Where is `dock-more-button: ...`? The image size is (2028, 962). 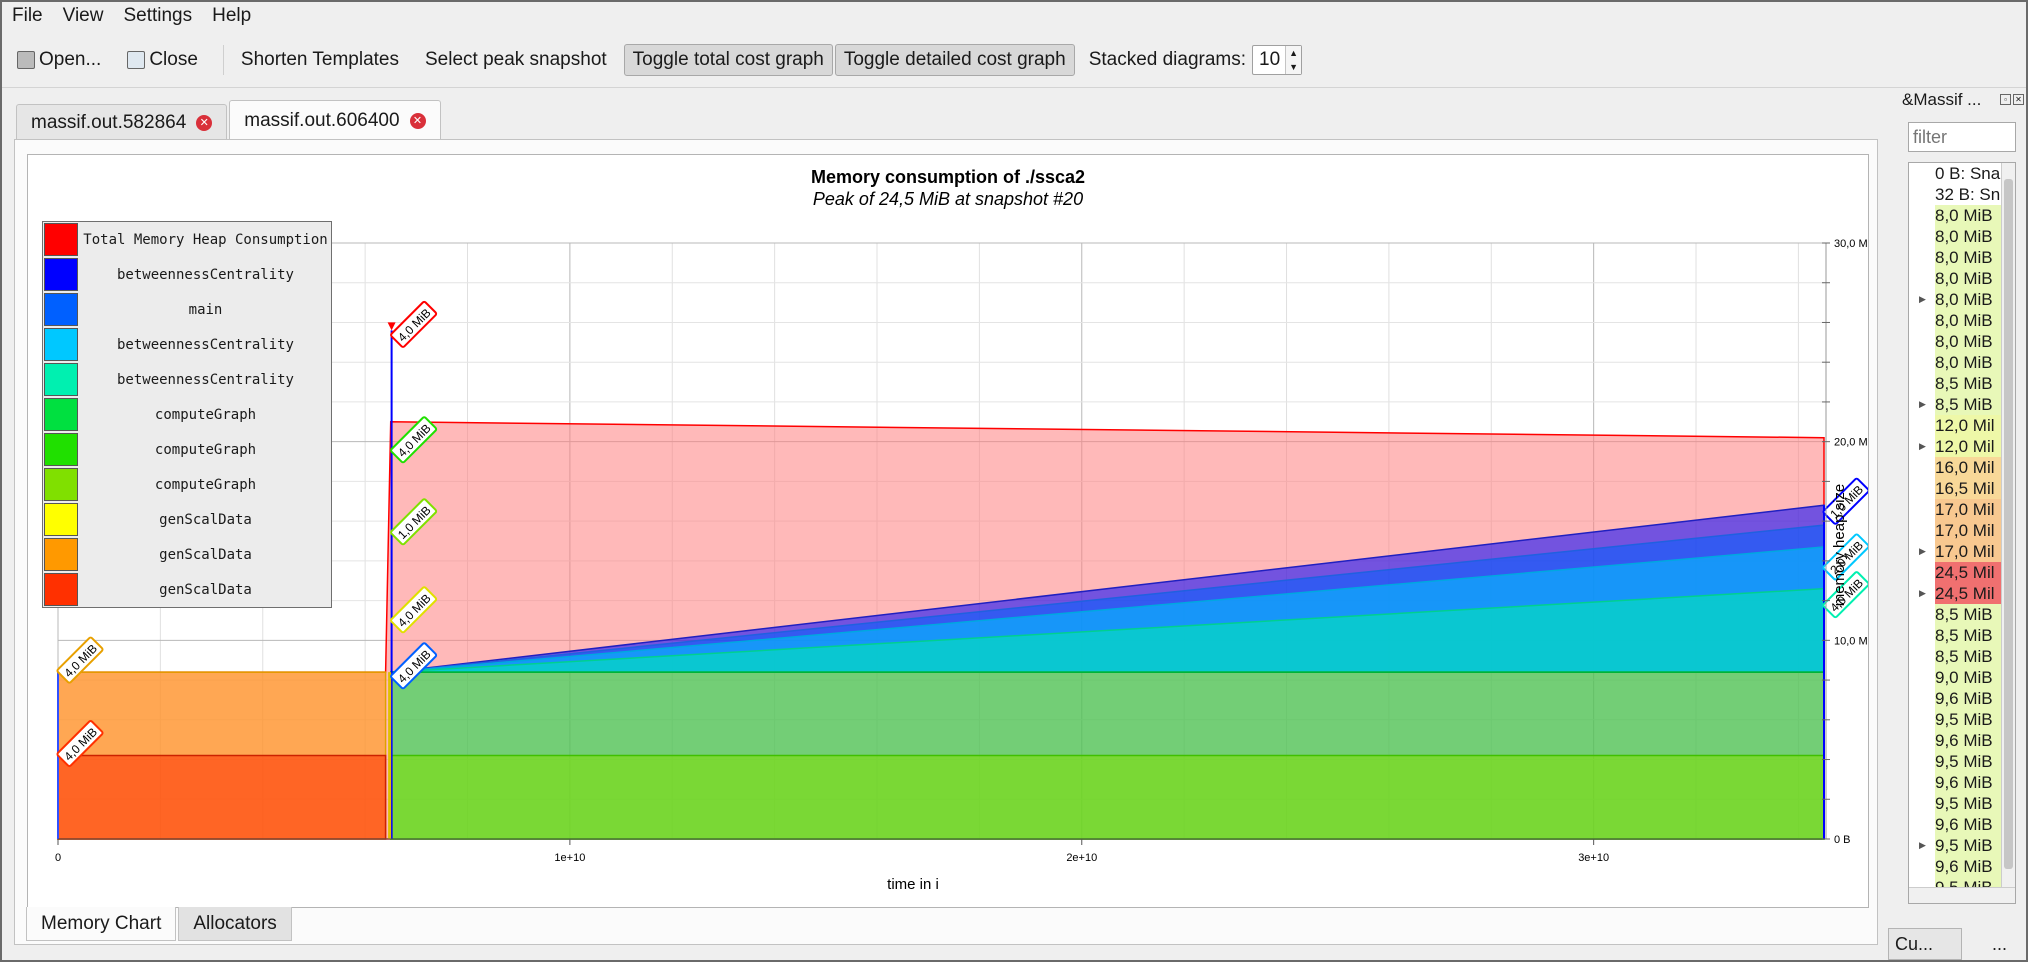
dock-more-button: ... is located at coordinates (2000, 944).